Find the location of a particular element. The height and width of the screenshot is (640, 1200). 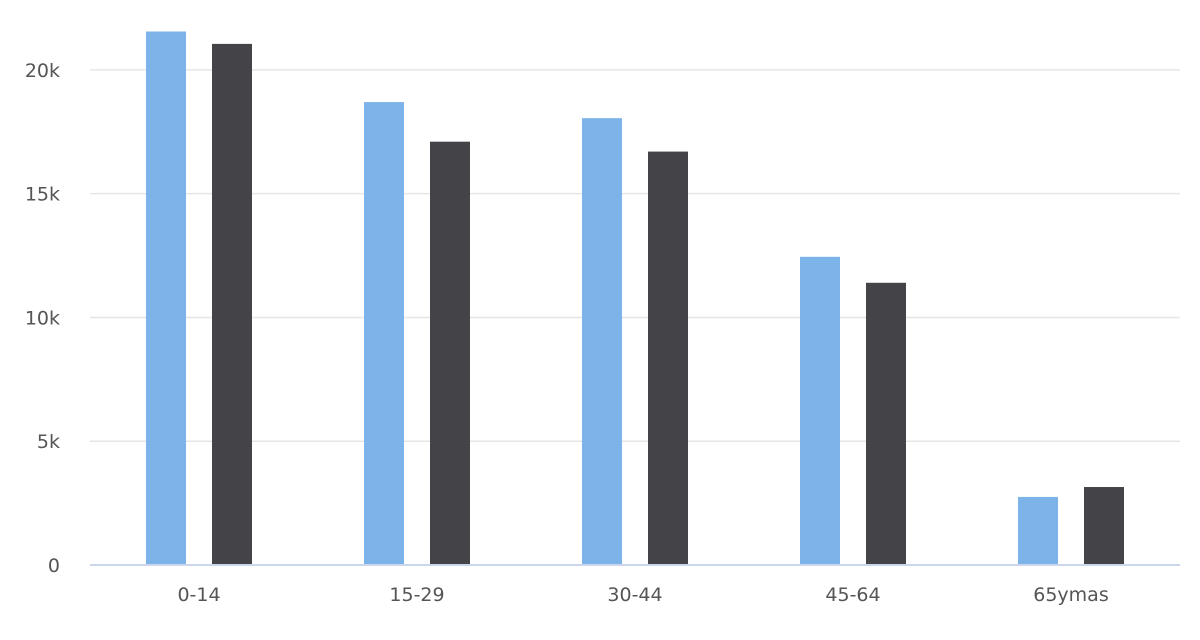

y-tick-label: 20k is located at coordinates (42, 71).